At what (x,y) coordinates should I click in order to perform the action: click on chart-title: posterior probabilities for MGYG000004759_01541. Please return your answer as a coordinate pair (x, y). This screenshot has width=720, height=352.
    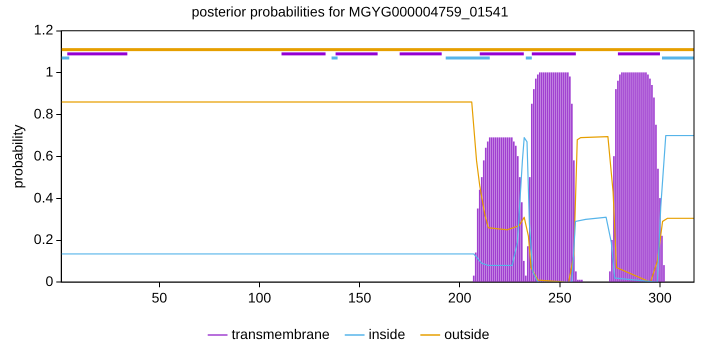
    Looking at the image, I should click on (350, 11).